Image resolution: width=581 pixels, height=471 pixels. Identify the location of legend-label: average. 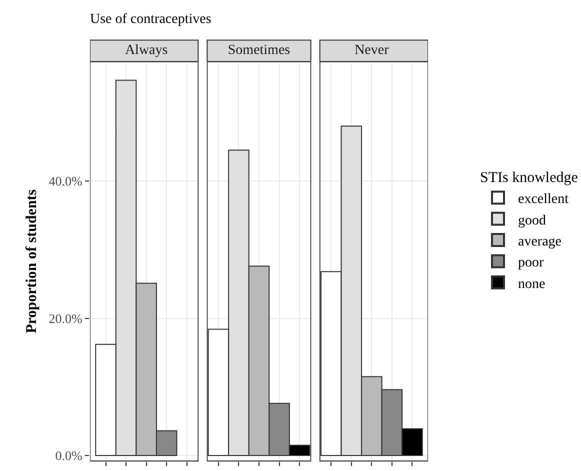
(540, 242).